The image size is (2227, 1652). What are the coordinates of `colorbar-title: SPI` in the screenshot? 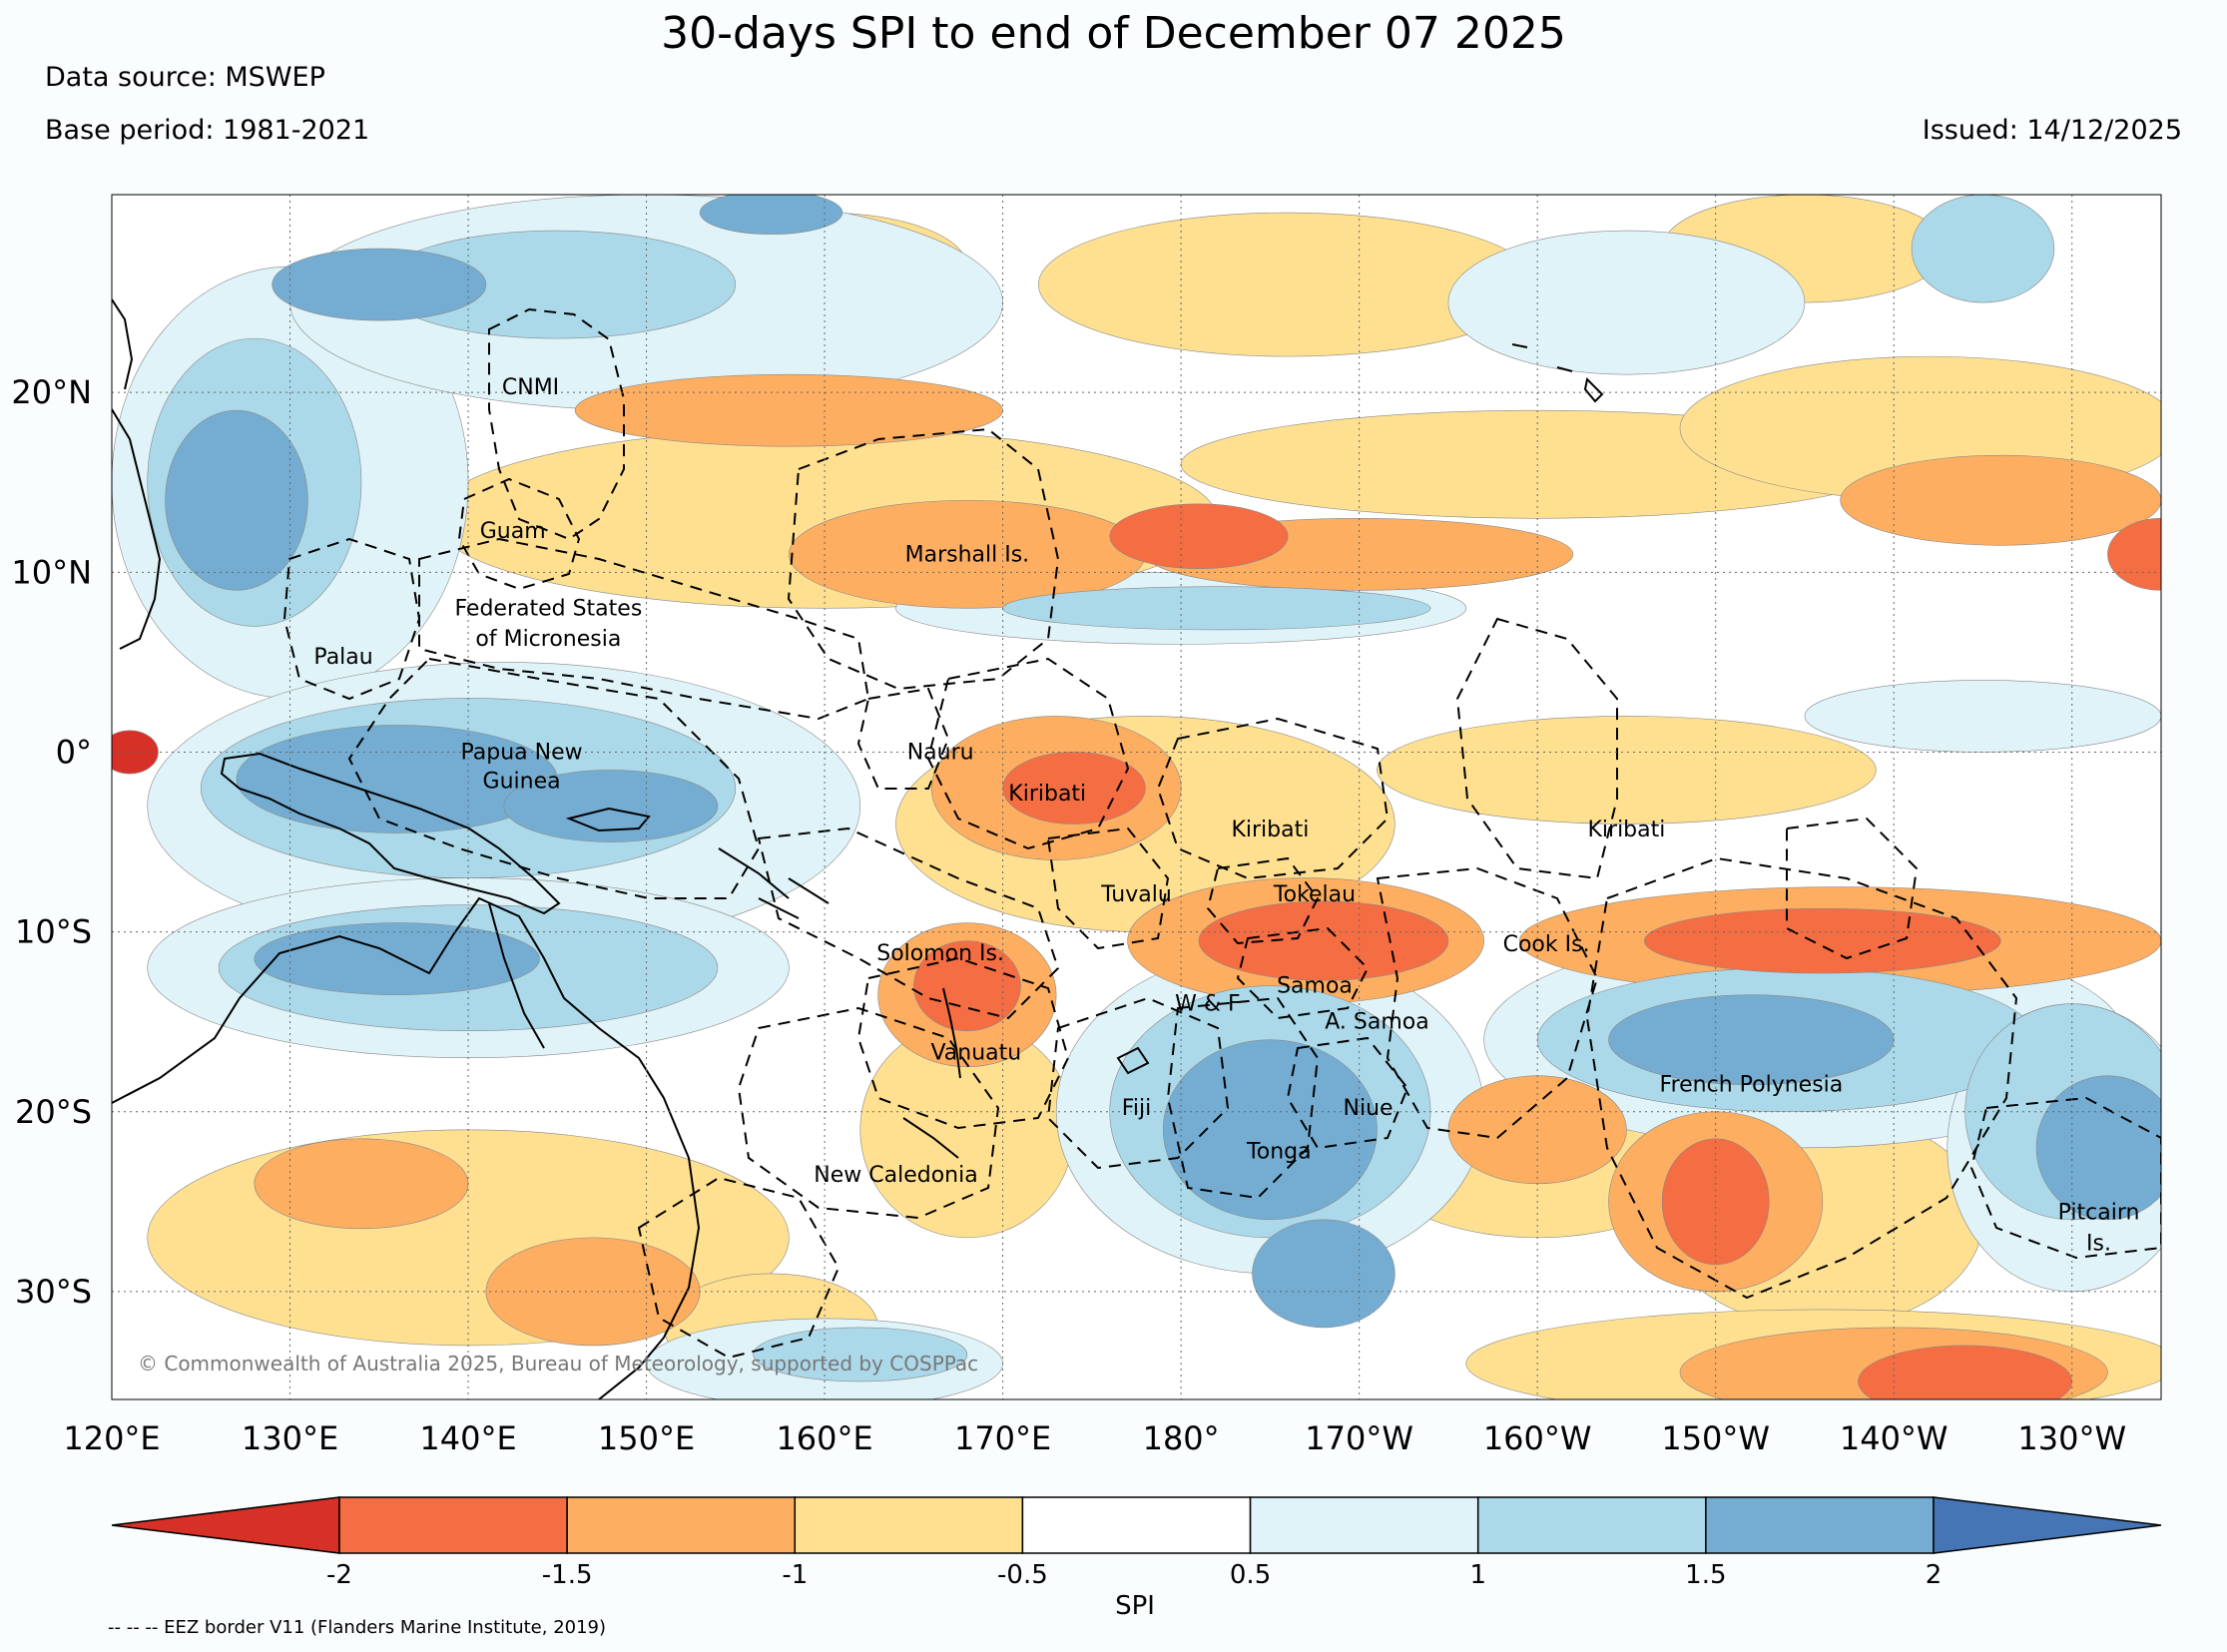 It's located at (1135, 1606).